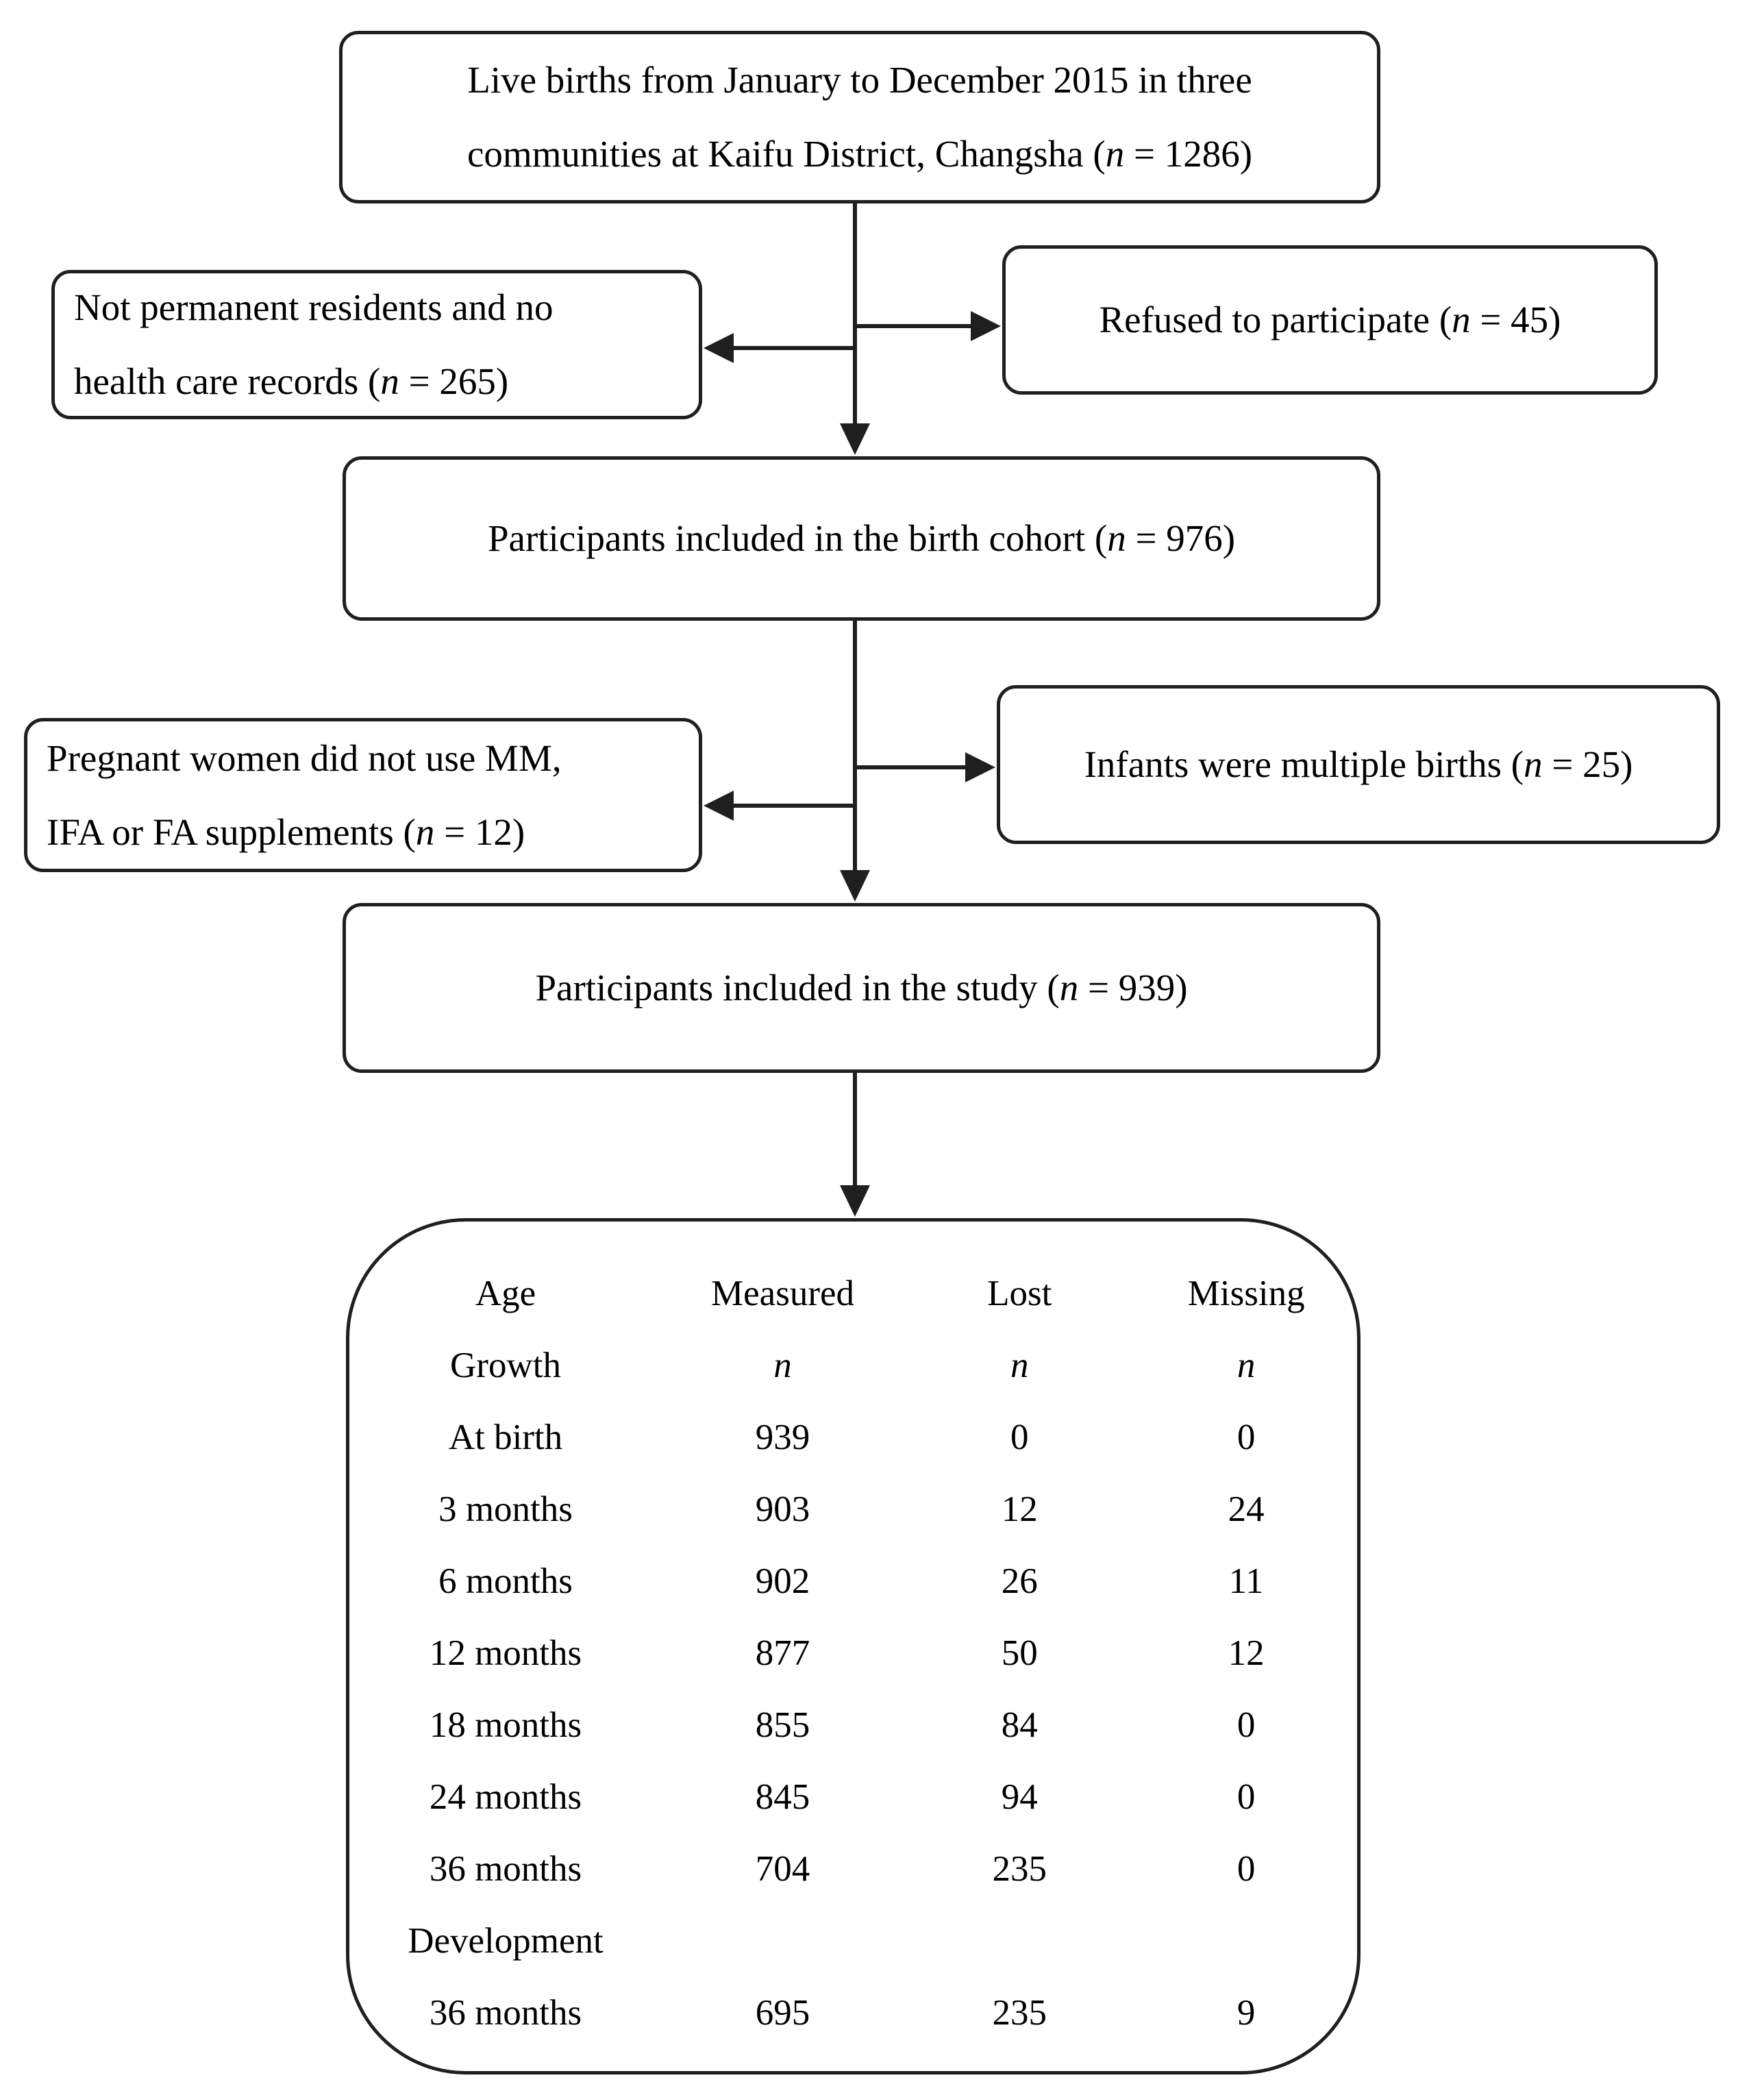  I want to click on table-row: 3 months 903 12 24, so click(852, 1509).